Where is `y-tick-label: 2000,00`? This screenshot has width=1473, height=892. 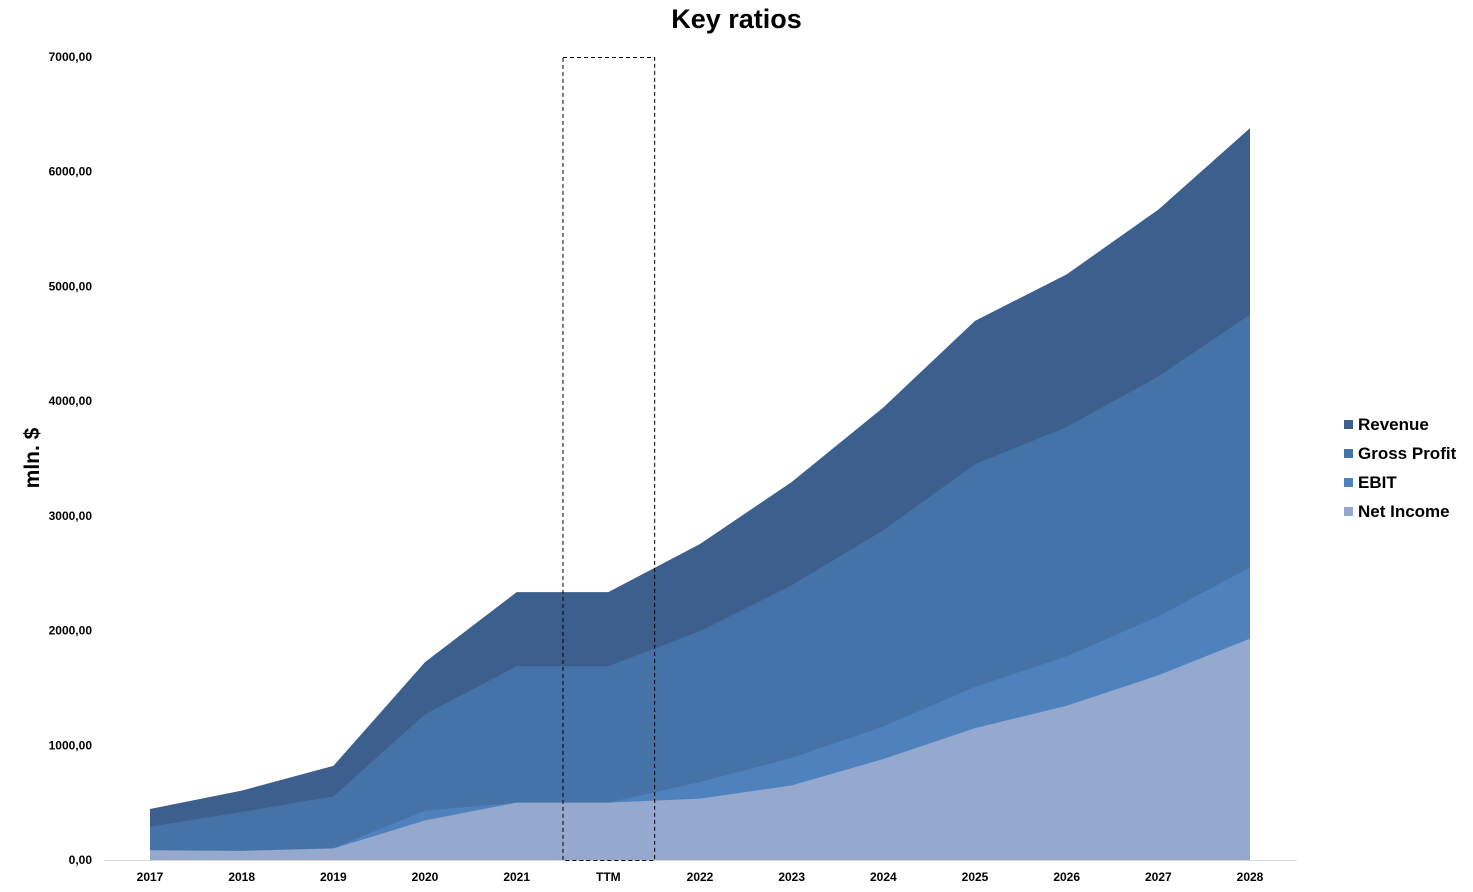 y-tick-label: 2000,00 is located at coordinates (71, 631).